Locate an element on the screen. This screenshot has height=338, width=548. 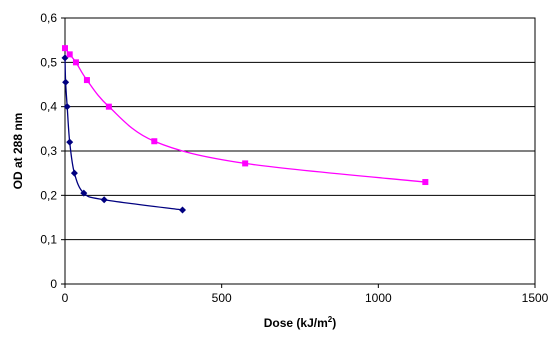
x-axis-title-main: Dose (kJ/m is located at coordinates (296, 323).